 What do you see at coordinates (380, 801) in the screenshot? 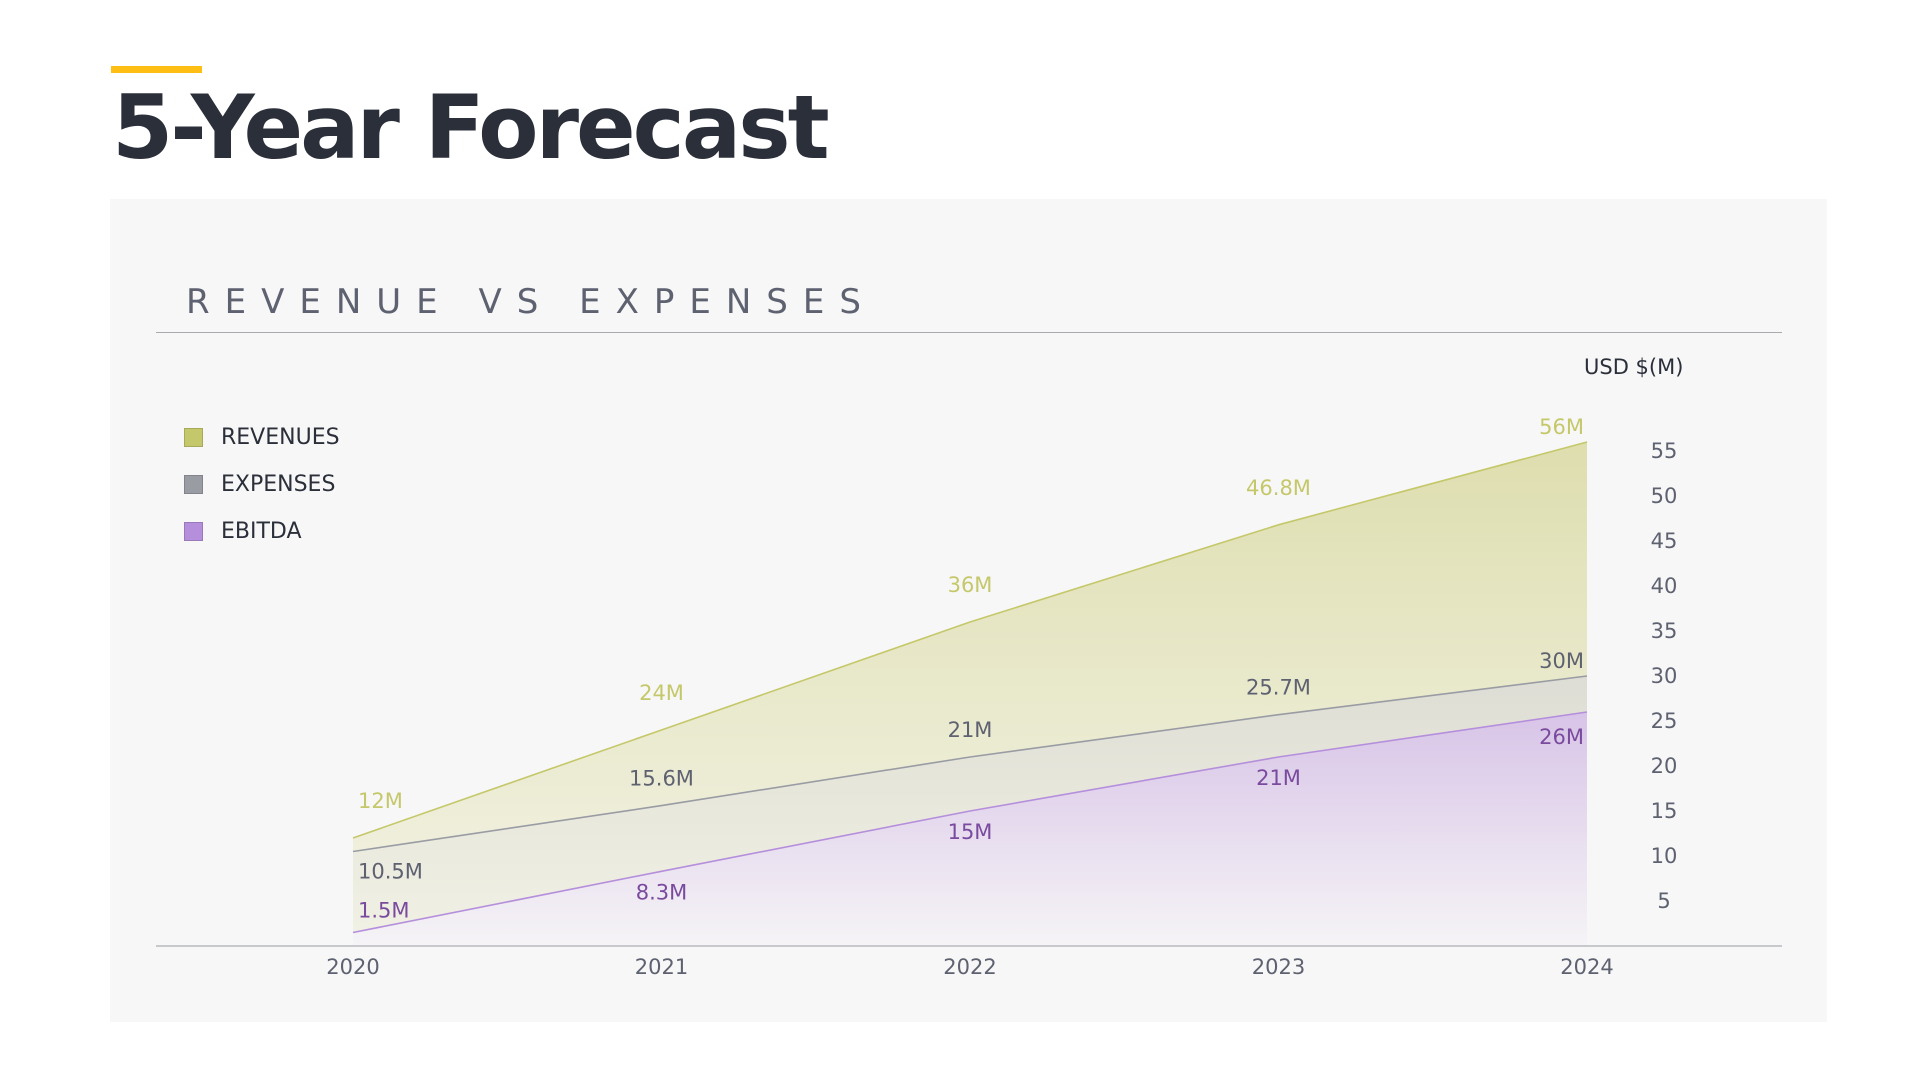
I see `revenues-data-label: 12M` at bounding box center [380, 801].